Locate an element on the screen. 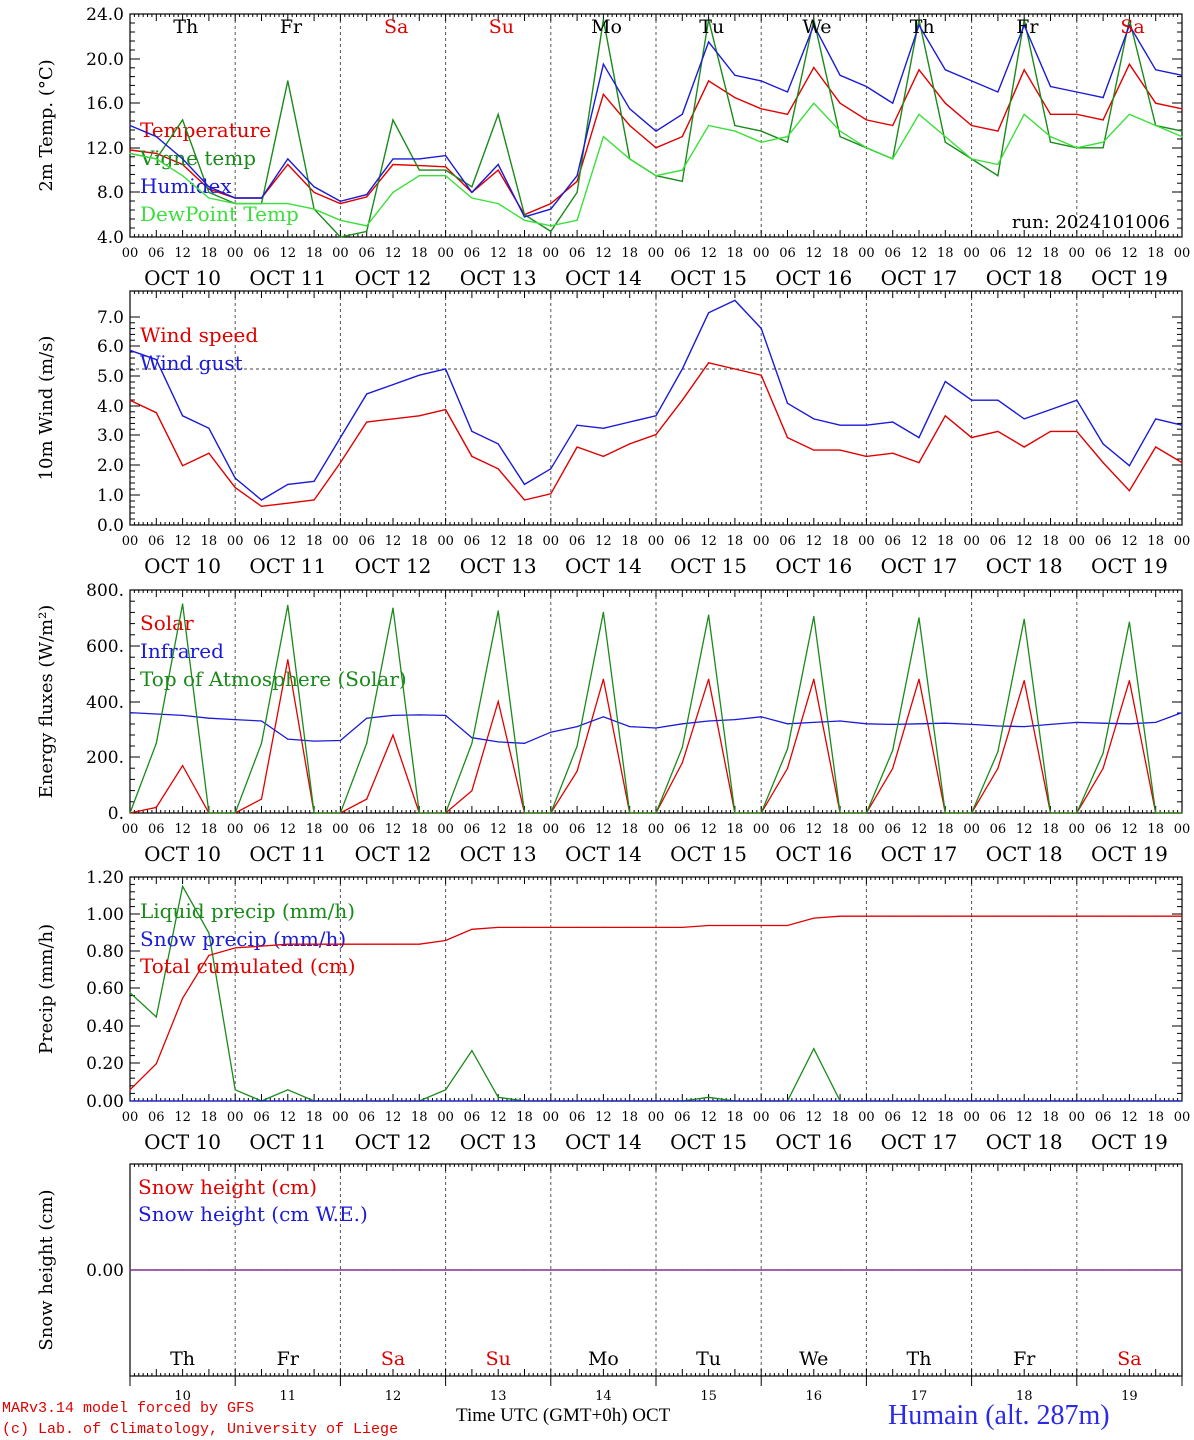 Image resolution: width=1194 pixels, height=1440 pixels. y-tick-label: 600. is located at coordinates (105, 647).